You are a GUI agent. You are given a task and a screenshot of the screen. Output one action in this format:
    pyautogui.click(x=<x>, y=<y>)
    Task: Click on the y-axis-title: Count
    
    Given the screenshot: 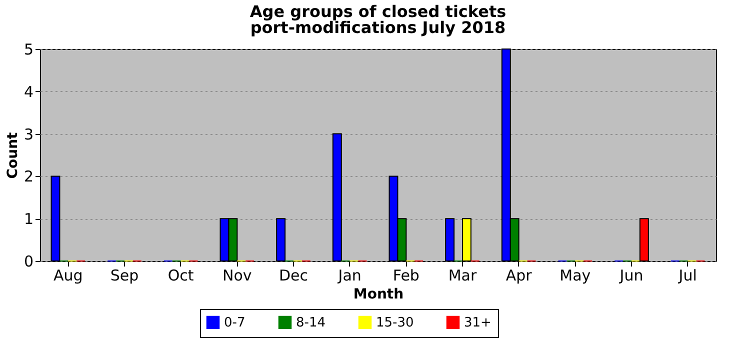 What is the action you would take?
    pyautogui.click(x=12, y=155)
    